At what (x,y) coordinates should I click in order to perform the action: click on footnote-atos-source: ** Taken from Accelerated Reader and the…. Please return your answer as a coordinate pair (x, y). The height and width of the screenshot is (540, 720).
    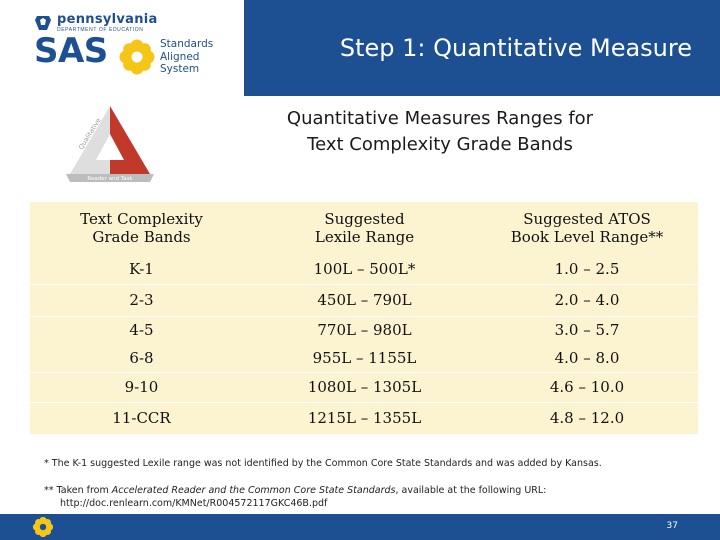
    Looking at the image, I should click on (369, 497).